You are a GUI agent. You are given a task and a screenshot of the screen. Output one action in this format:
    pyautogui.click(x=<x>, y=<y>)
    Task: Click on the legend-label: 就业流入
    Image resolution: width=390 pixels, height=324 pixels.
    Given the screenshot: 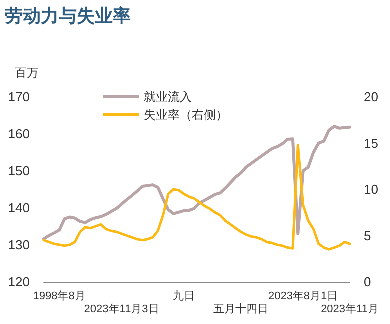 What is the action you would take?
    pyautogui.click(x=168, y=97)
    